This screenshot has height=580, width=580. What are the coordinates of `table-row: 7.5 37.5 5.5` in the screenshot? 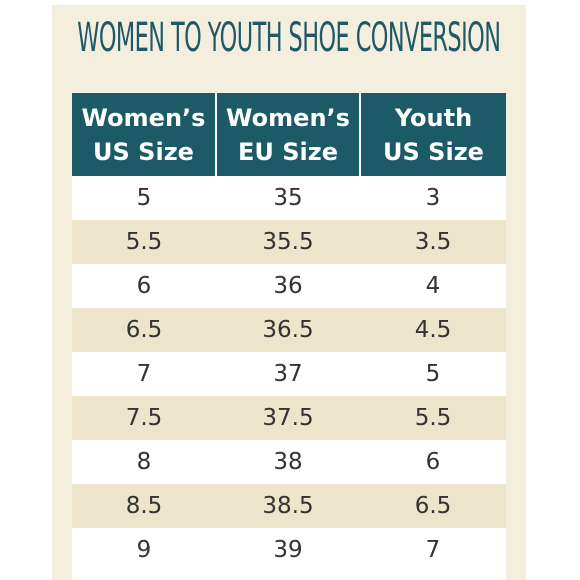 It's located at (289, 418).